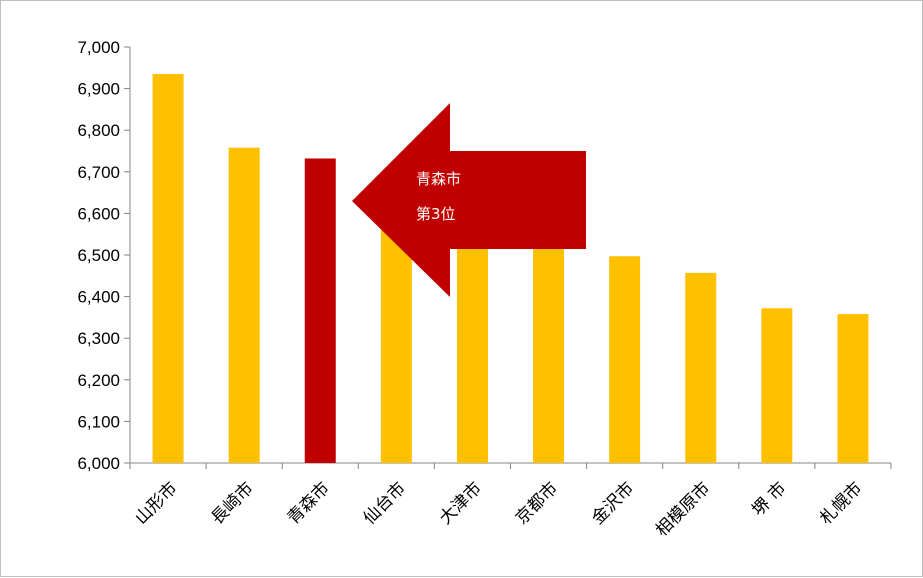 This screenshot has height=578, width=923. Describe the element at coordinates (98, 213) in the screenshot. I see `y-tick-label: 6,600` at that location.